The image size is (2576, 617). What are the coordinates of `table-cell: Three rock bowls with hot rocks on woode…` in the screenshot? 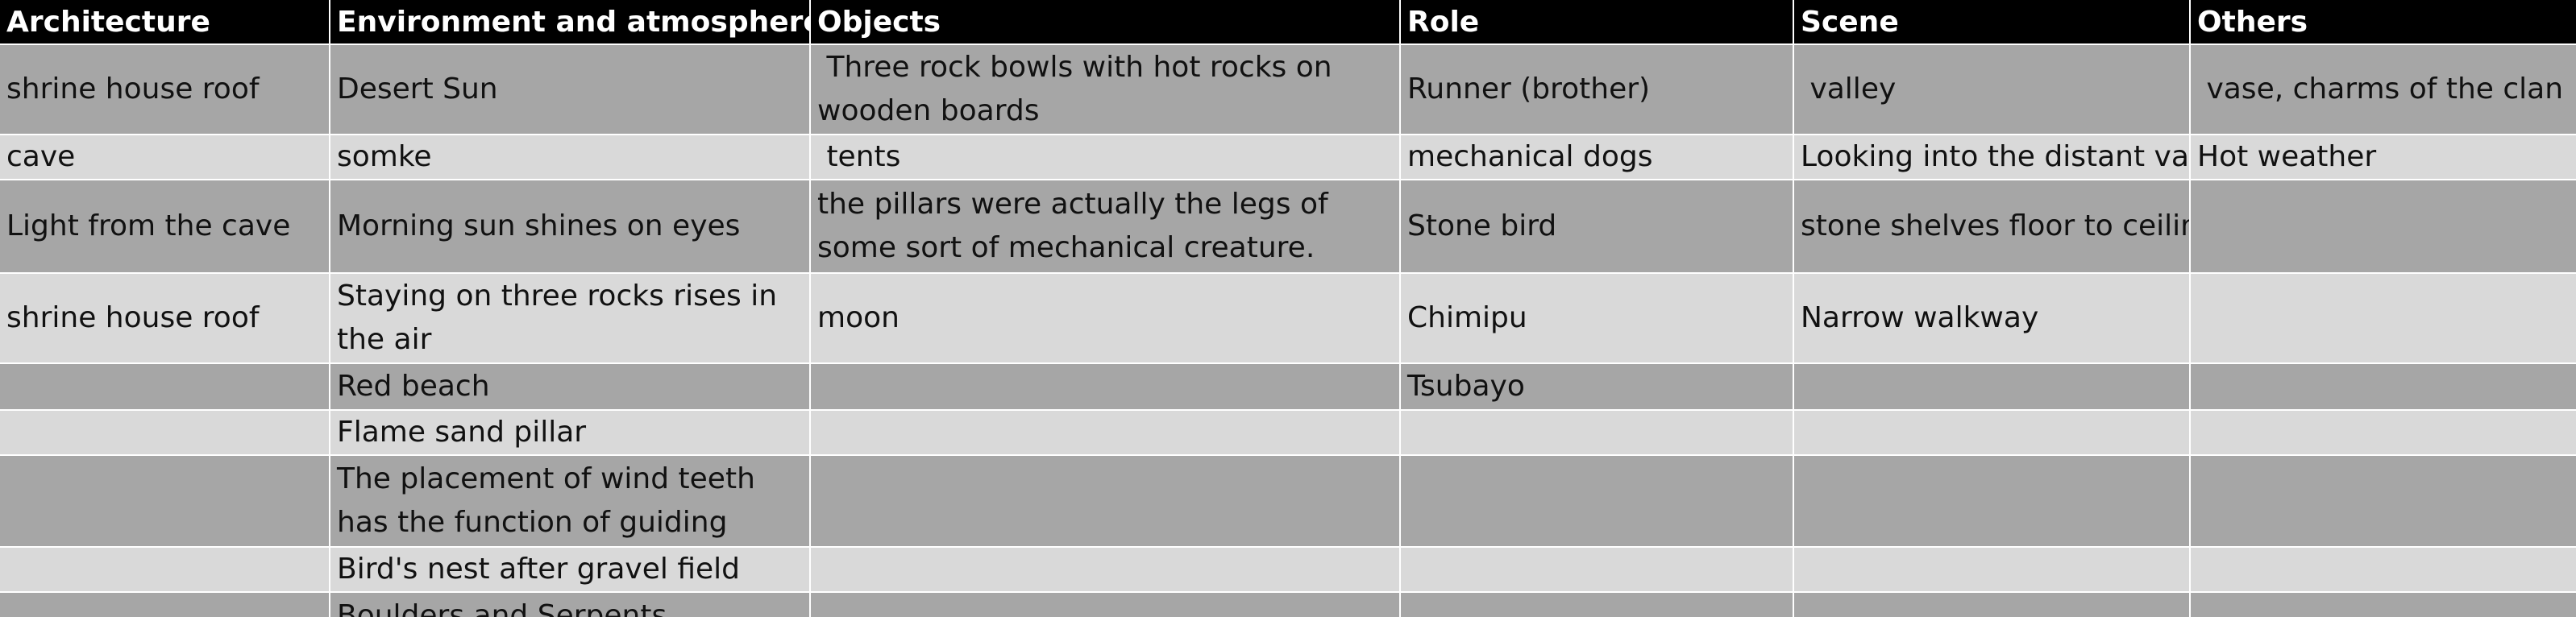 It's located at (1105, 89).